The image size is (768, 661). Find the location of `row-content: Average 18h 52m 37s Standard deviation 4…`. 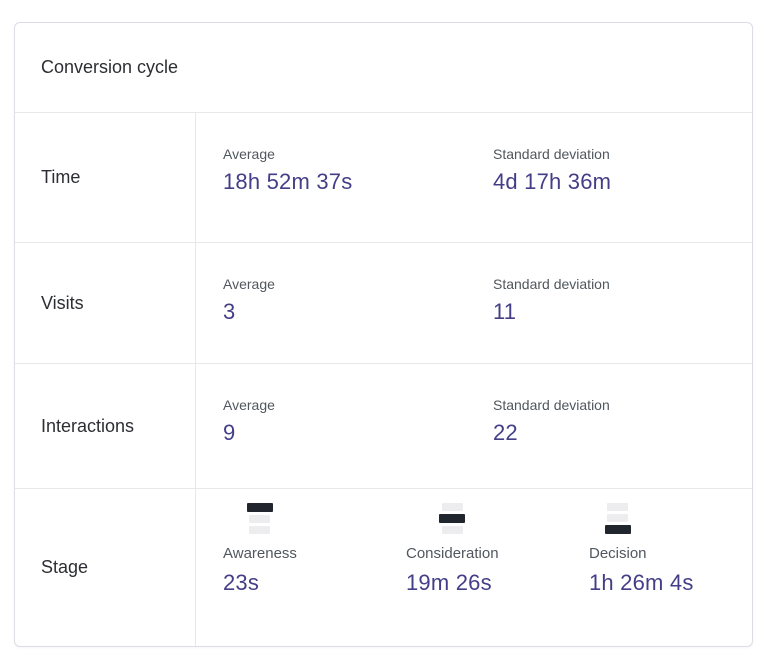

row-content: Average 18h 52m 37s Standard deviation 4… is located at coordinates (474, 177).